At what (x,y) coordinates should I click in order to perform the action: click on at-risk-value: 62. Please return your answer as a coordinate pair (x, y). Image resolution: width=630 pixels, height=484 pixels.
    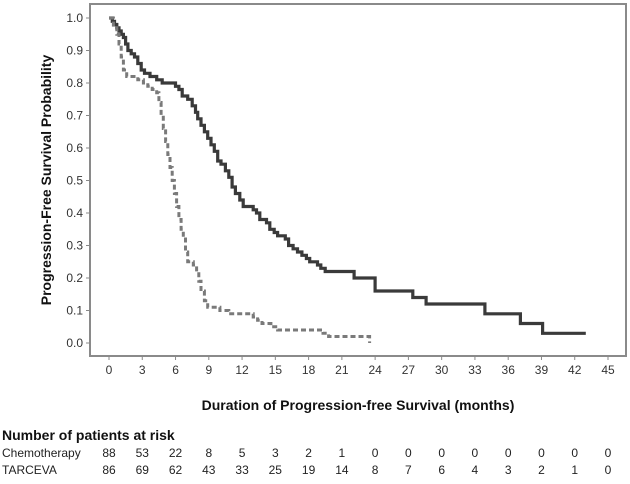
    Looking at the image, I should click on (175, 470).